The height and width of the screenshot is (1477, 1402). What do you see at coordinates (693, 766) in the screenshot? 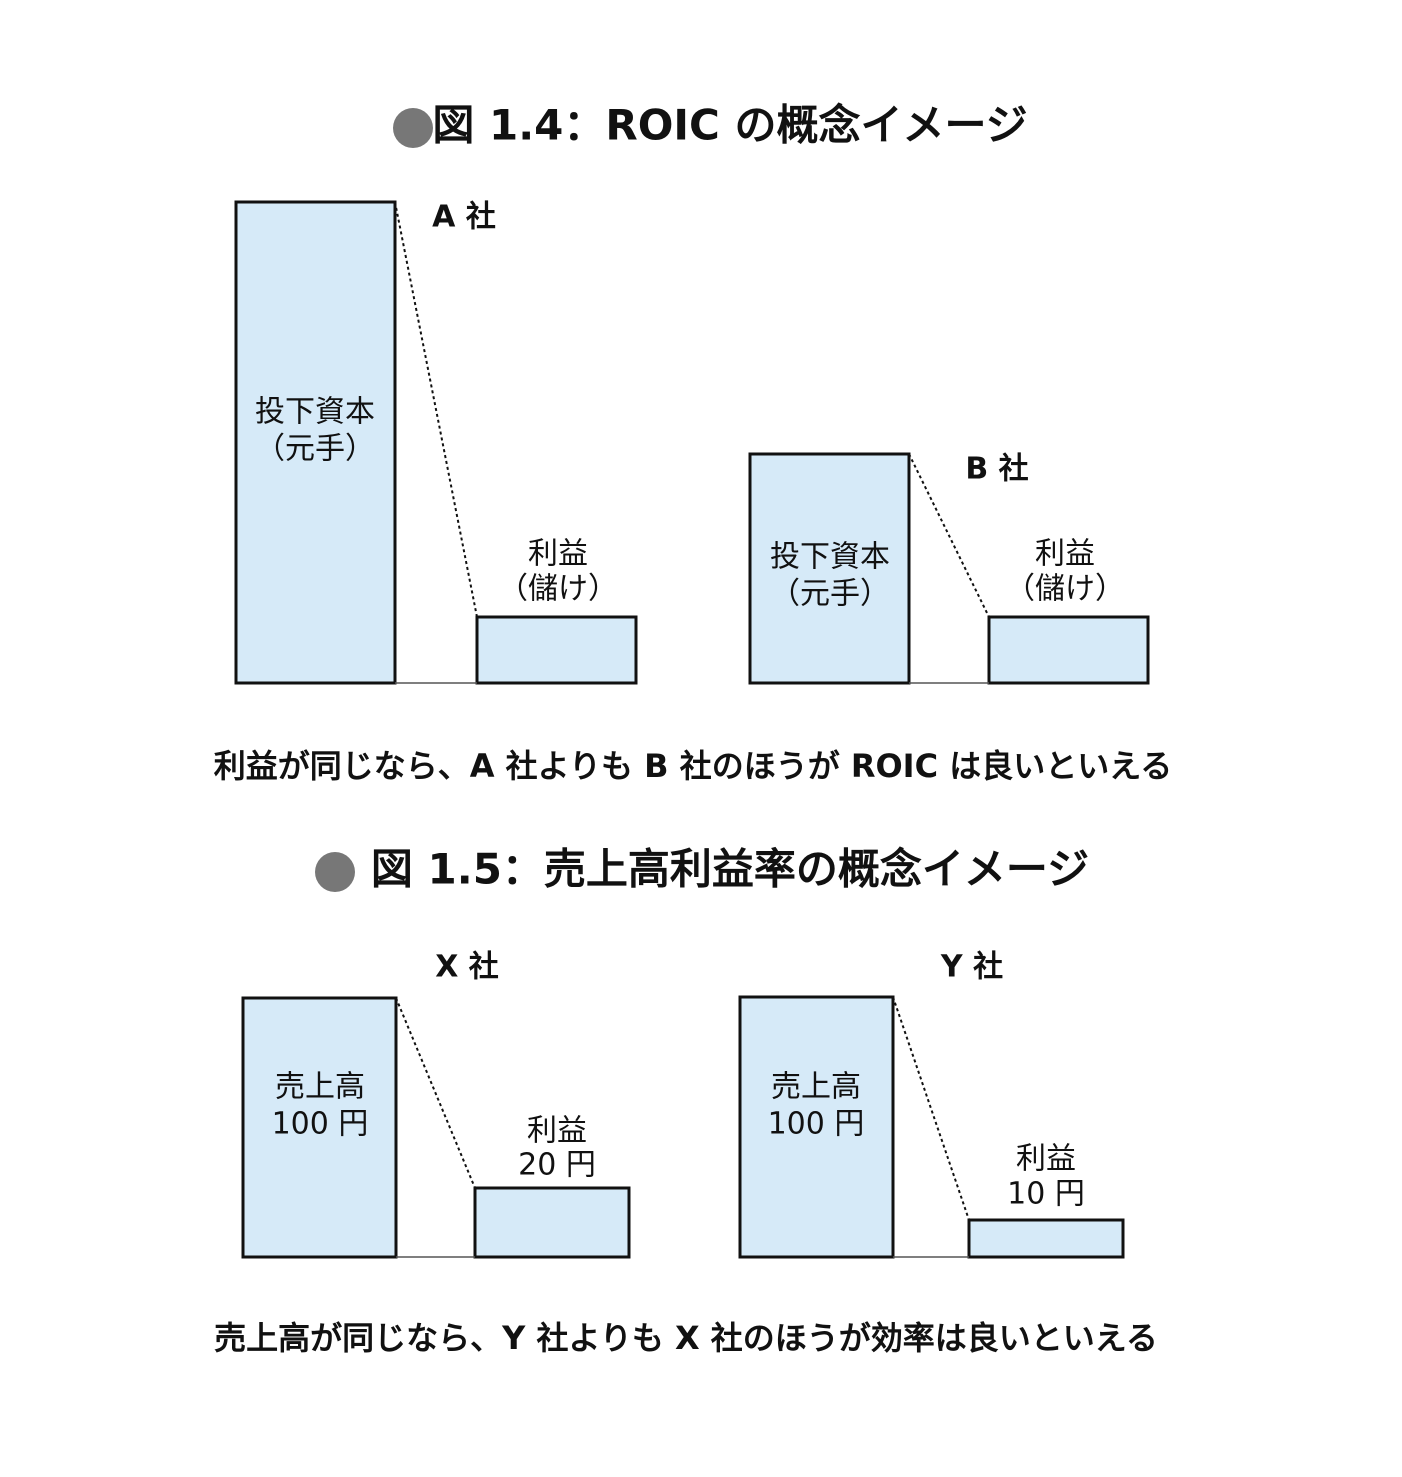
I see `caption: 利益が同じなら、A 社よりも B 社のほうが ROIC は良いといえる` at bounding box center [693, 766].